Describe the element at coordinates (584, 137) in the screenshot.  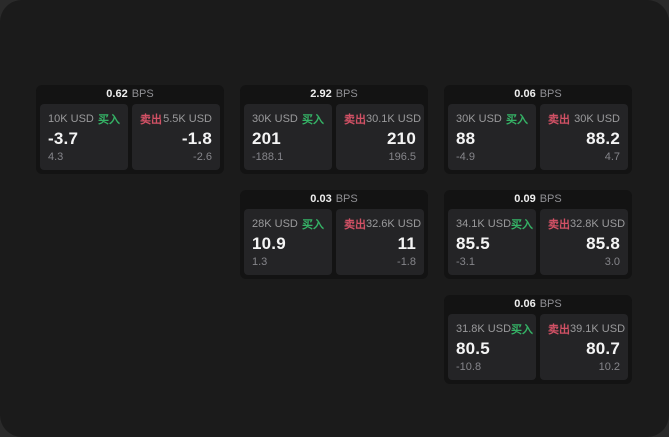
I see `sell-quote-panel: 卖出 30K USD 88.2 4.7` at that location.